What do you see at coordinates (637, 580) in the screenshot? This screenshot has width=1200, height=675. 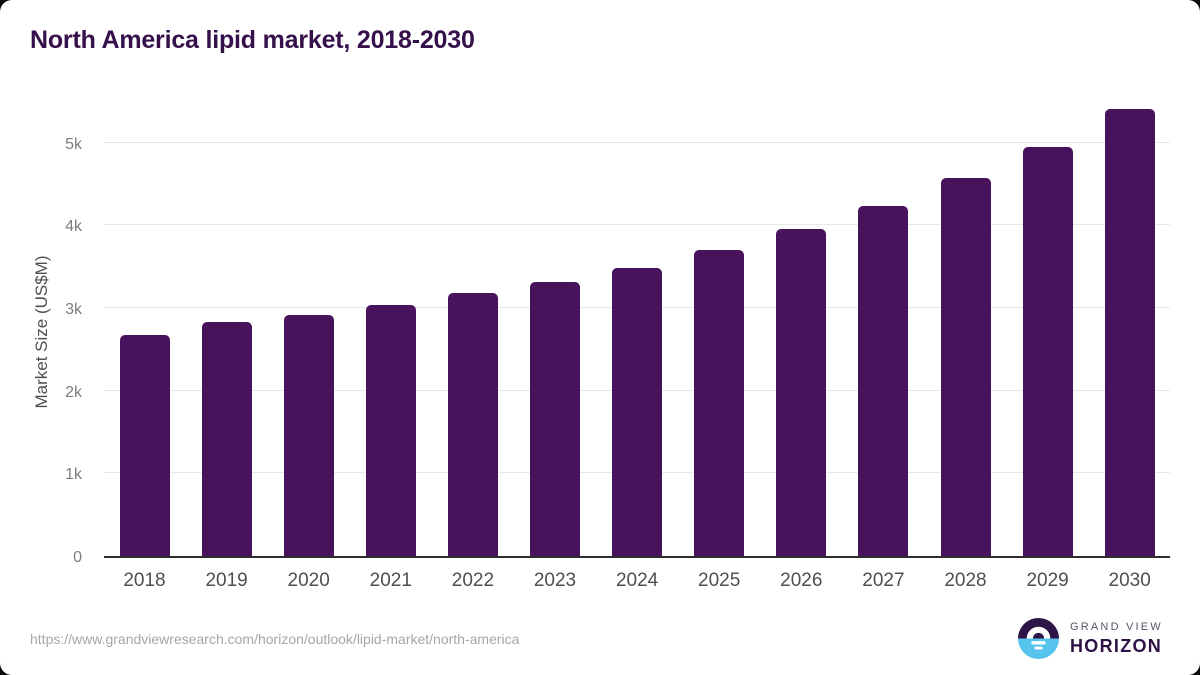 I see `x-tick-label: 2024` at bounding box center [637, 580].